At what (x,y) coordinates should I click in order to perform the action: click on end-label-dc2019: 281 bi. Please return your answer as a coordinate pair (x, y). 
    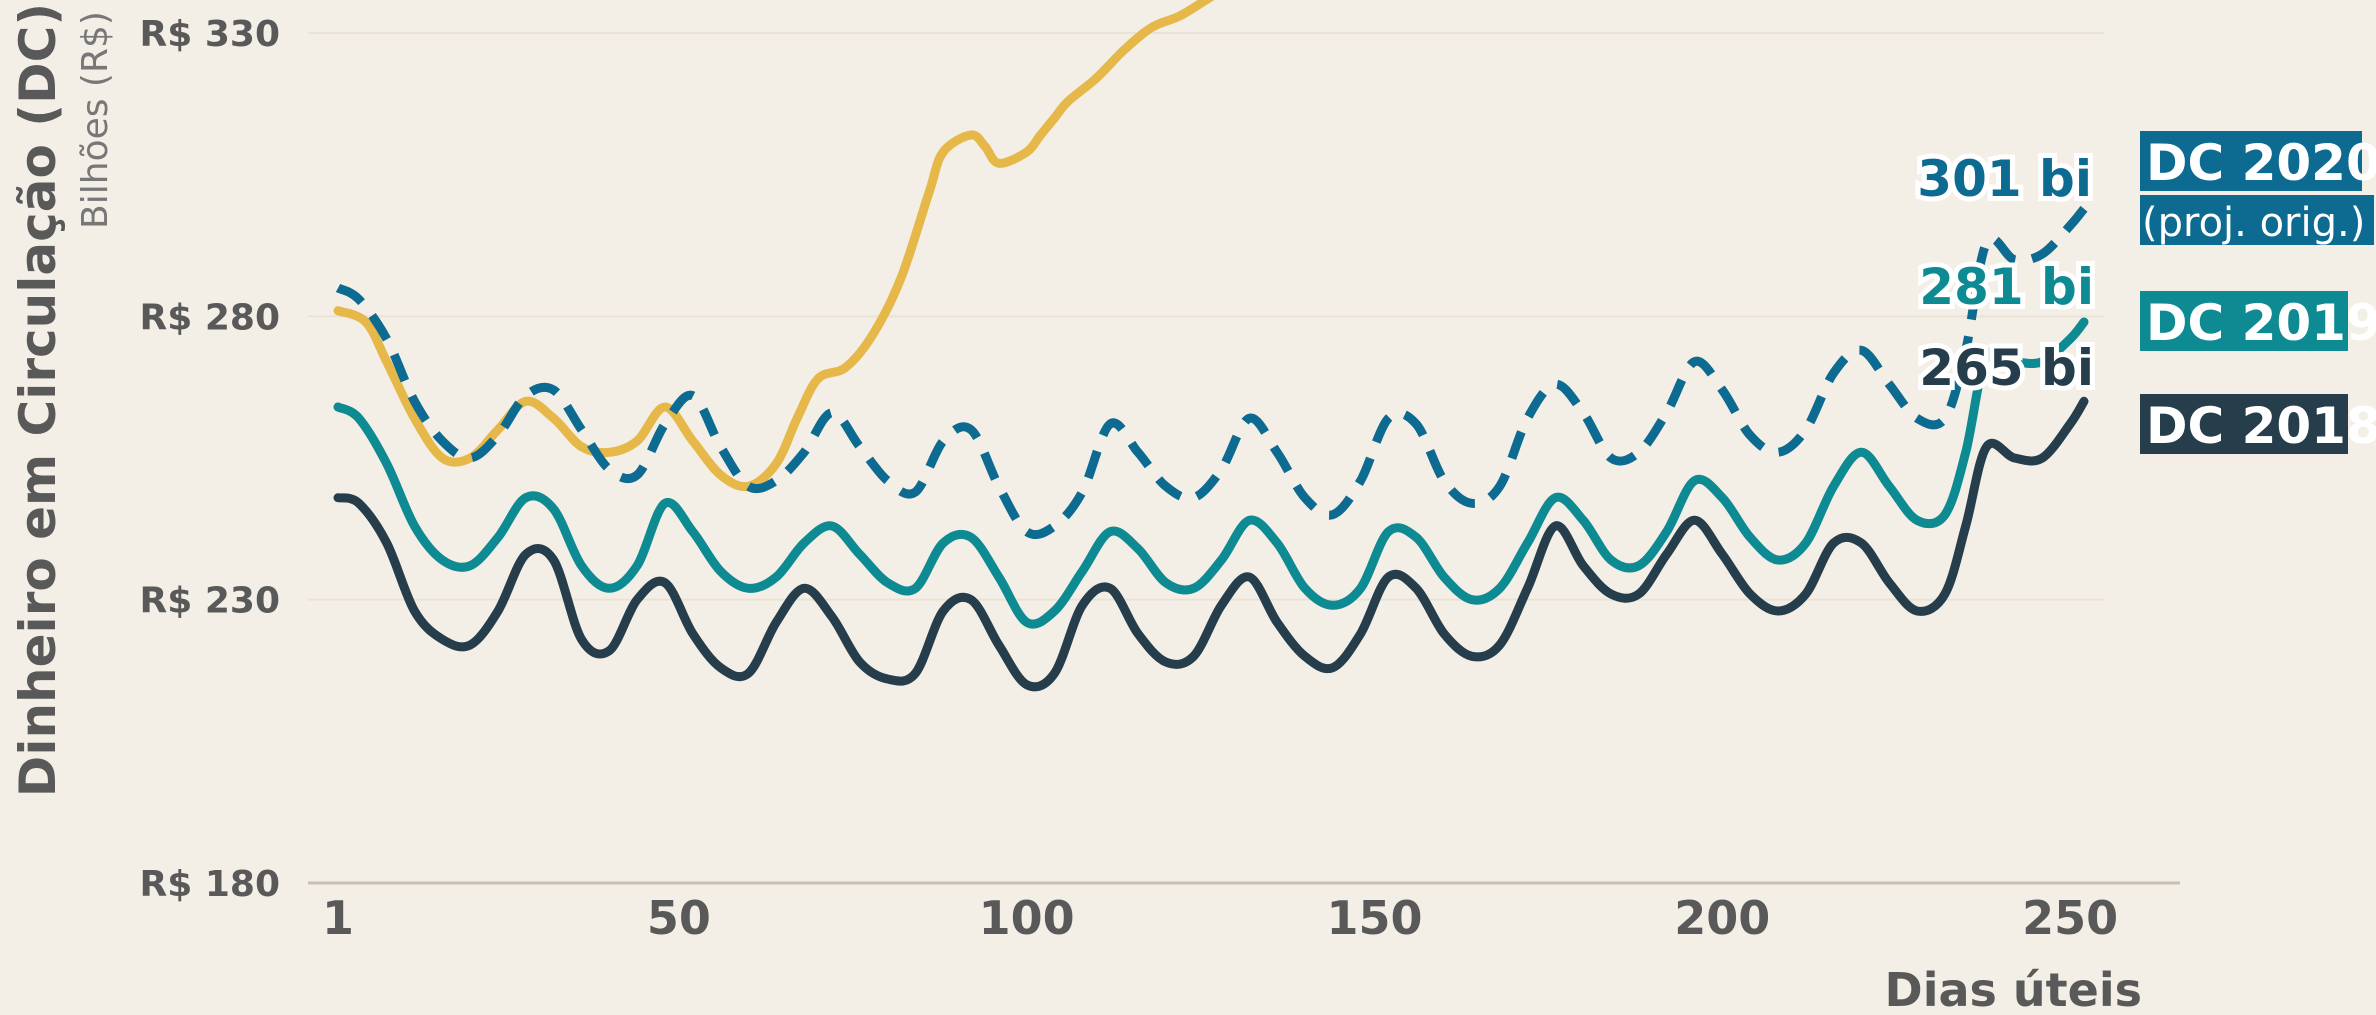
    Looking at the image, I should click on (2006, 287).